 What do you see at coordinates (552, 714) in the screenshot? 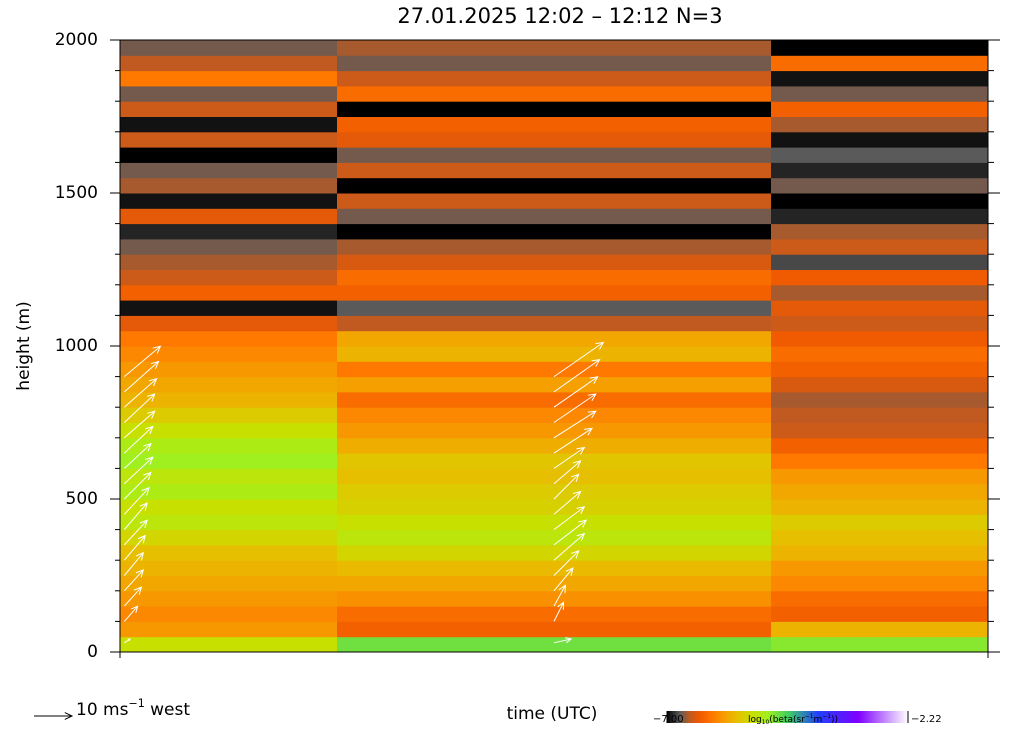
I see `x-axis-label: time (UTC)` at bounding box center [552, 714].